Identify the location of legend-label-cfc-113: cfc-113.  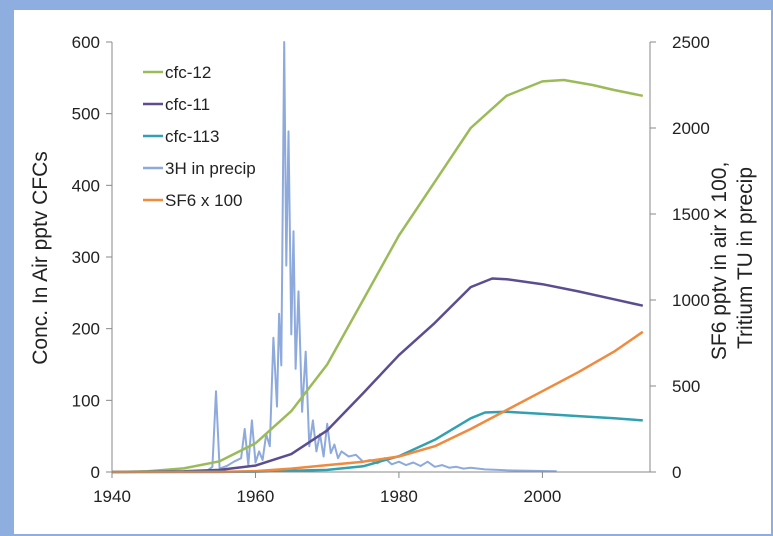
(192, 136).